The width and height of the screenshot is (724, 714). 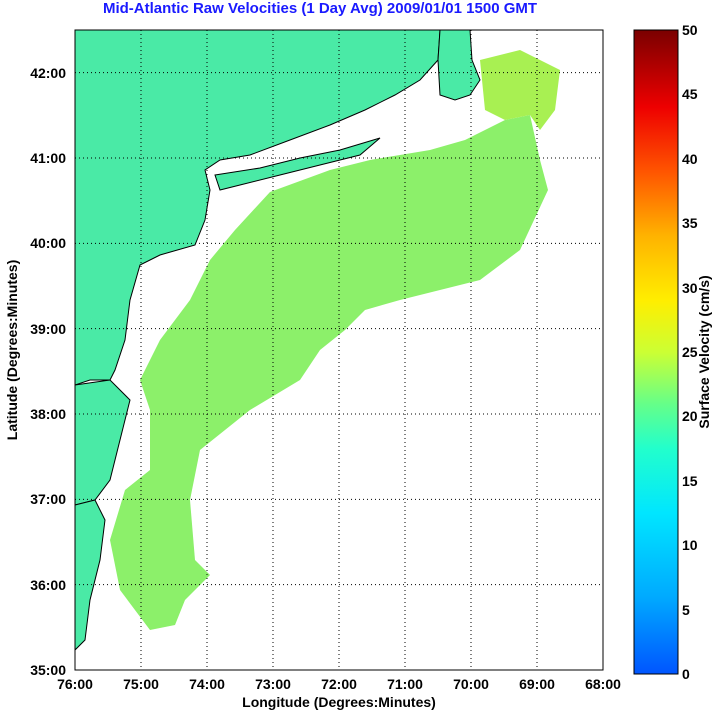 I want to click on colorbar-tick-label: 30, so click(x=690, y=287).